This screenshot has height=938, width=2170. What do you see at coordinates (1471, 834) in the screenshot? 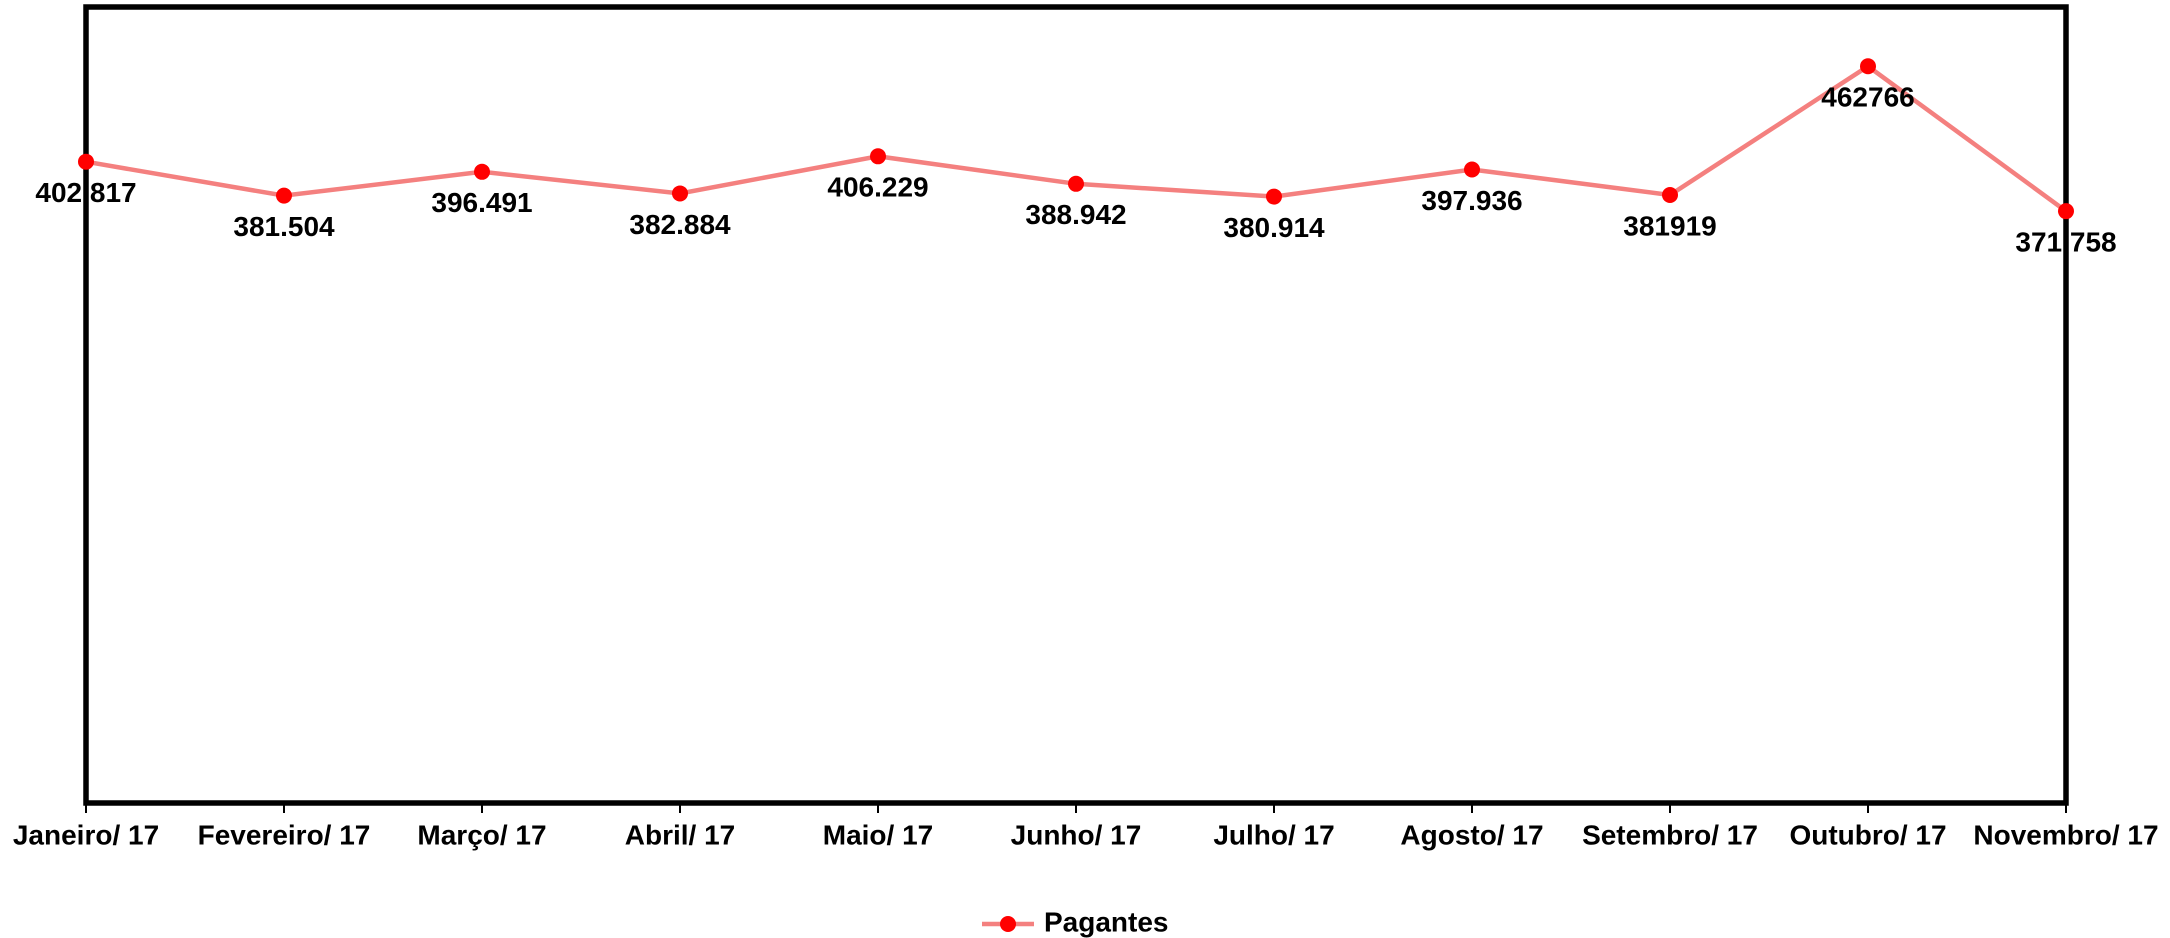
I see `x-tick-label: Agosto/ 17` at bounding box center [1471, 834].